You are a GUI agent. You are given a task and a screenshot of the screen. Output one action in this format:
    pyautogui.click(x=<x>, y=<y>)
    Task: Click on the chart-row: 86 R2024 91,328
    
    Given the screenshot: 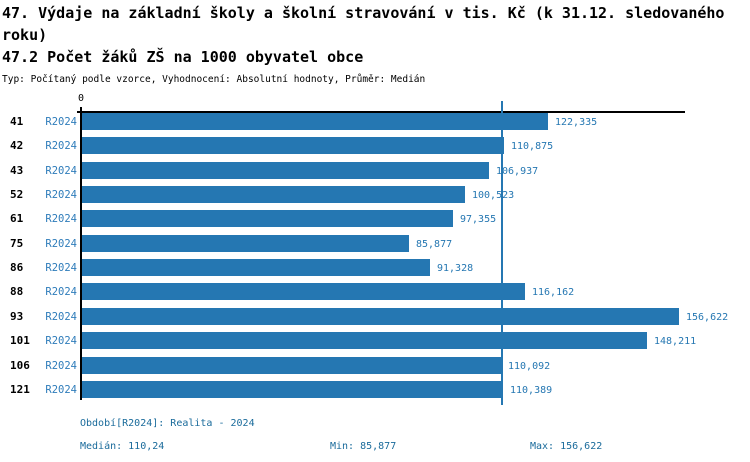 What is the action you would take?
    pyautogui.click(x=375, y=268)
    